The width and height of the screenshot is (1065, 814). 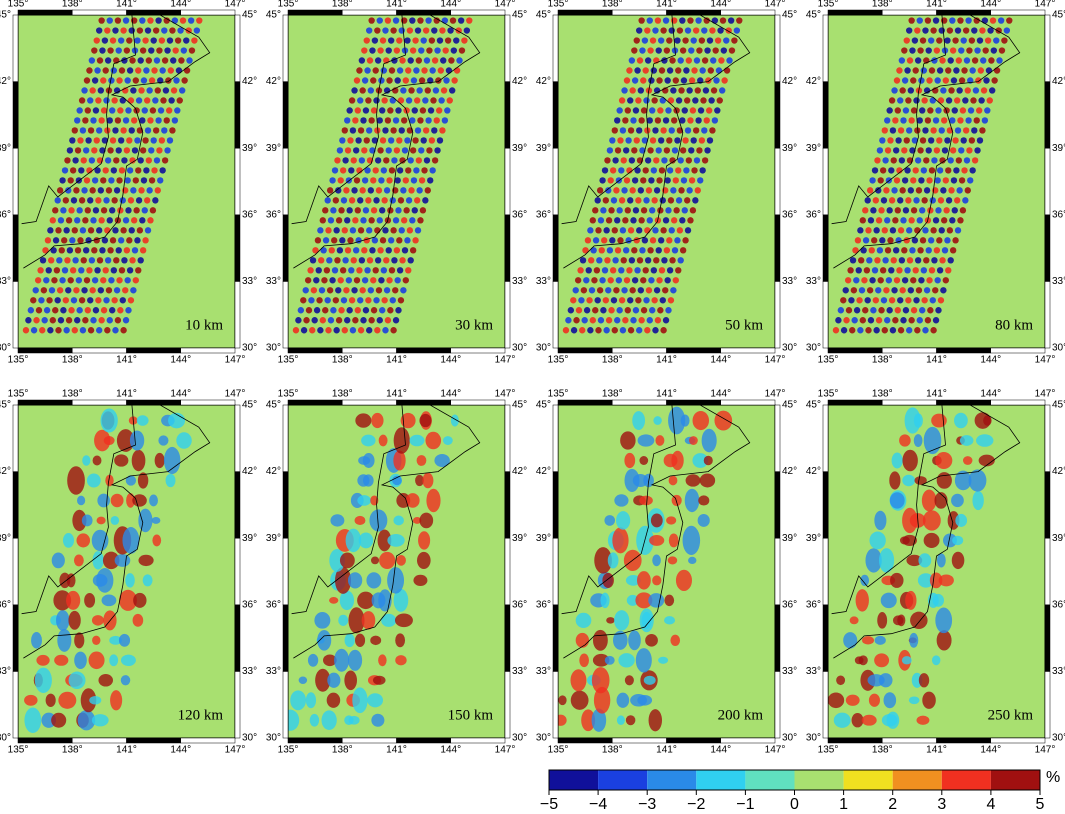 I want to click on lat-tick-label: 39°, so click(x=249, y=538).